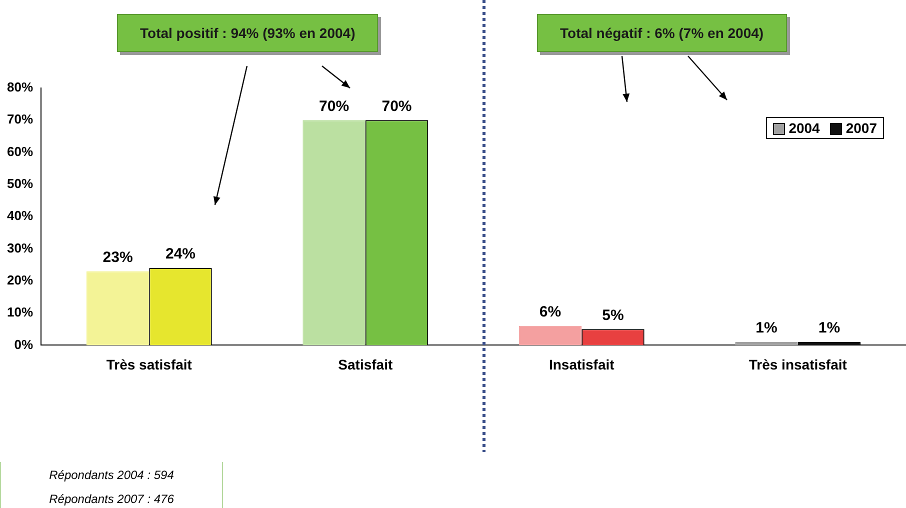 The image size is (906, 508). What do you see at coordinates (798, 364) in the screenshot?
I see `x-tick-label: Très insatisfait` at bounding box center [798, 364].